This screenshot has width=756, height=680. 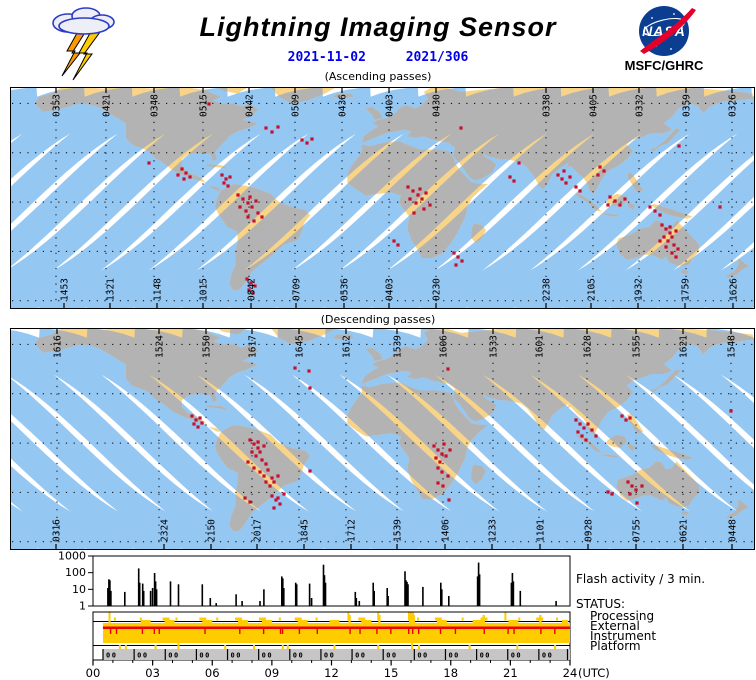 I want to click on svg-text: 09, so click(x=272, y=673).